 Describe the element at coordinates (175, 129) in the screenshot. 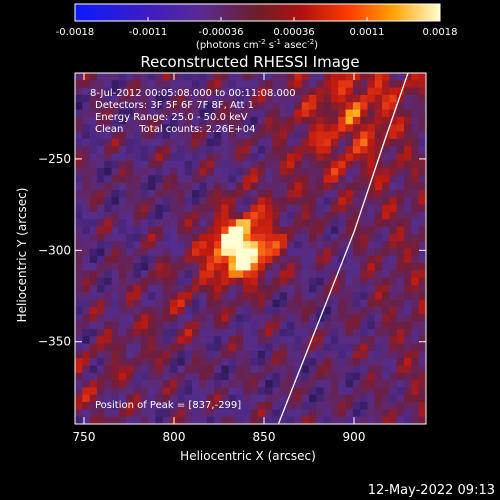

I see `info-line-clean: Clean Total counts: 2.26E+04` at that location.